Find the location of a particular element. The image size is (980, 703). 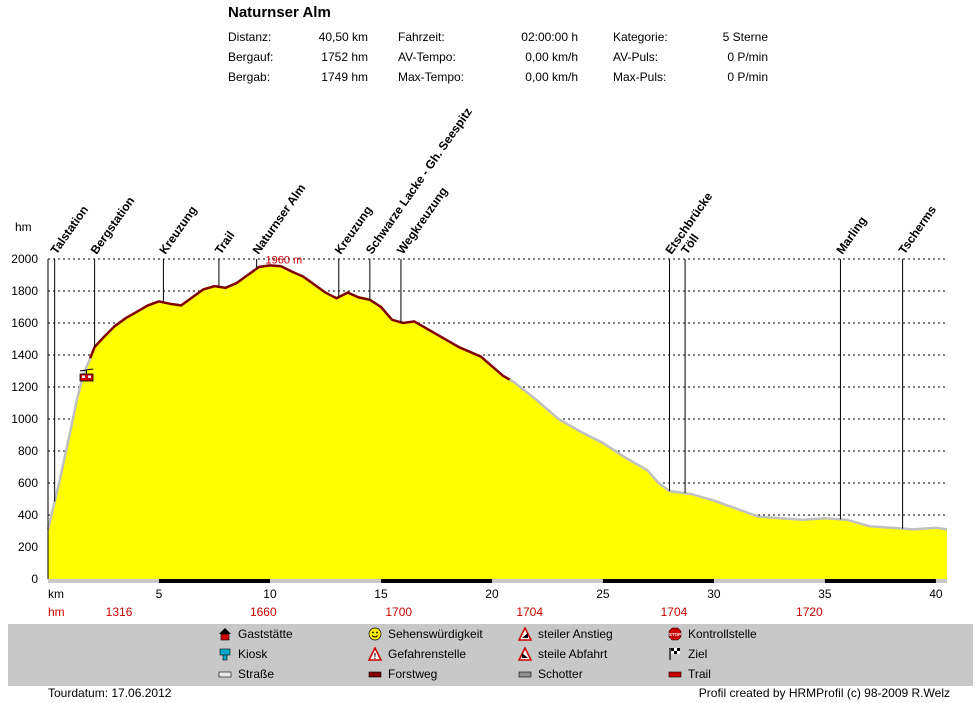

y-axis-label: hm is located at coordinates (23, 227).